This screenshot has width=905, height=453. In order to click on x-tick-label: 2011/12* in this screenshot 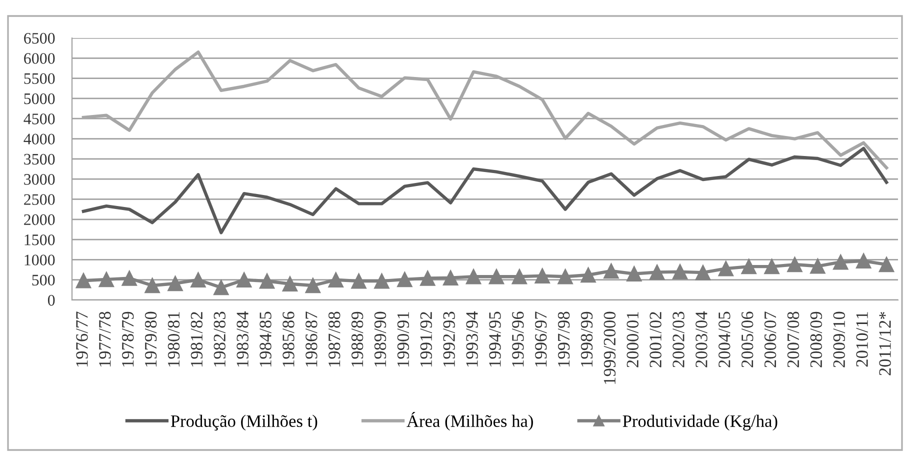, I will do `click(885, 344)`.